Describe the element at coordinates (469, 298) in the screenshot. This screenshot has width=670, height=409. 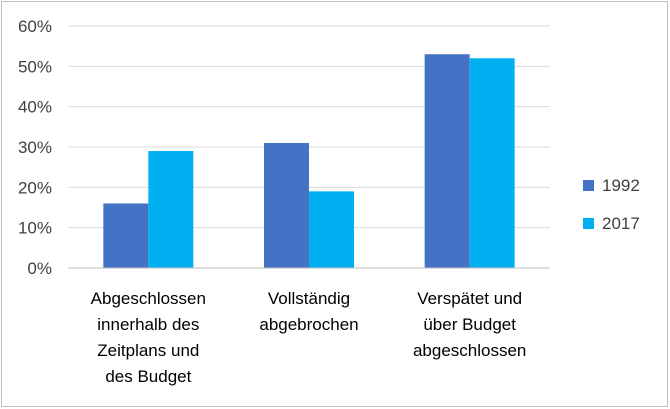
I see `x-category-label-line: Verspätet und` at that location.